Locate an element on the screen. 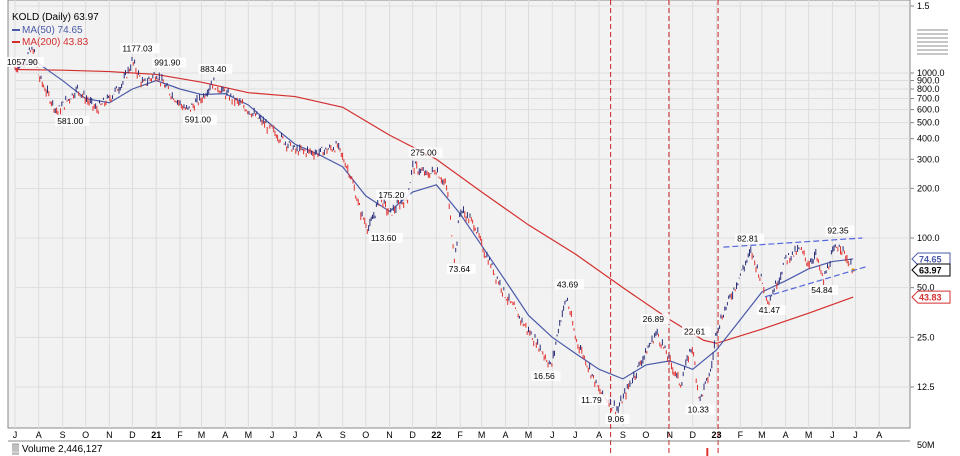 The height and width of the screenshot is (456, 960). ma50-price-tag: 74.65 is located at coordinates (931, 259).